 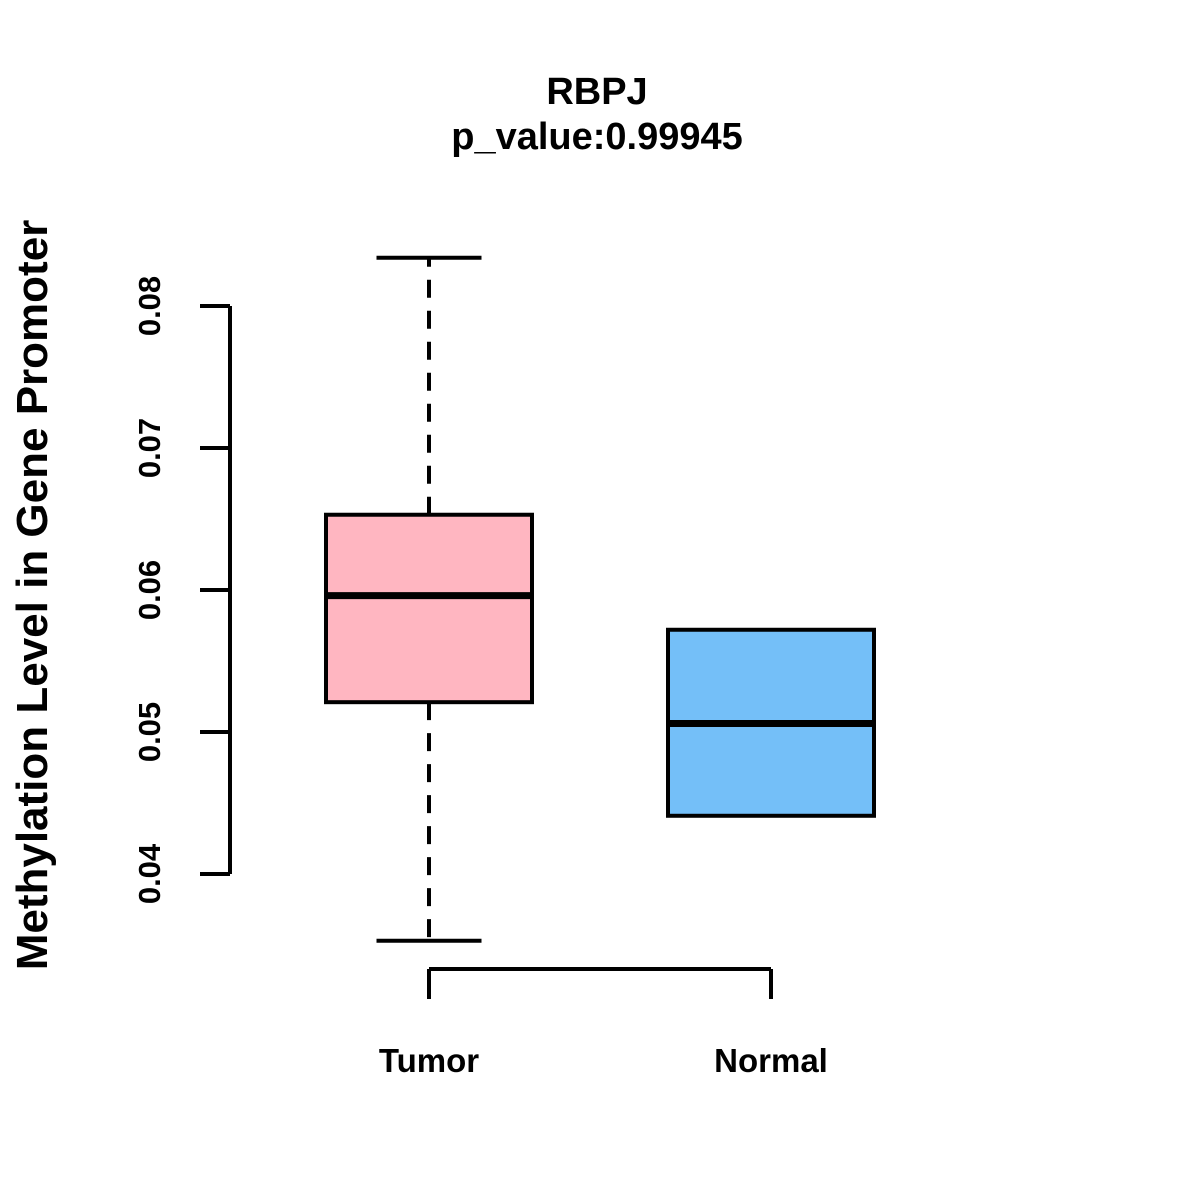 I want to click on chart-subtitle: p_value:0.99945, so click(x=597, y=137).